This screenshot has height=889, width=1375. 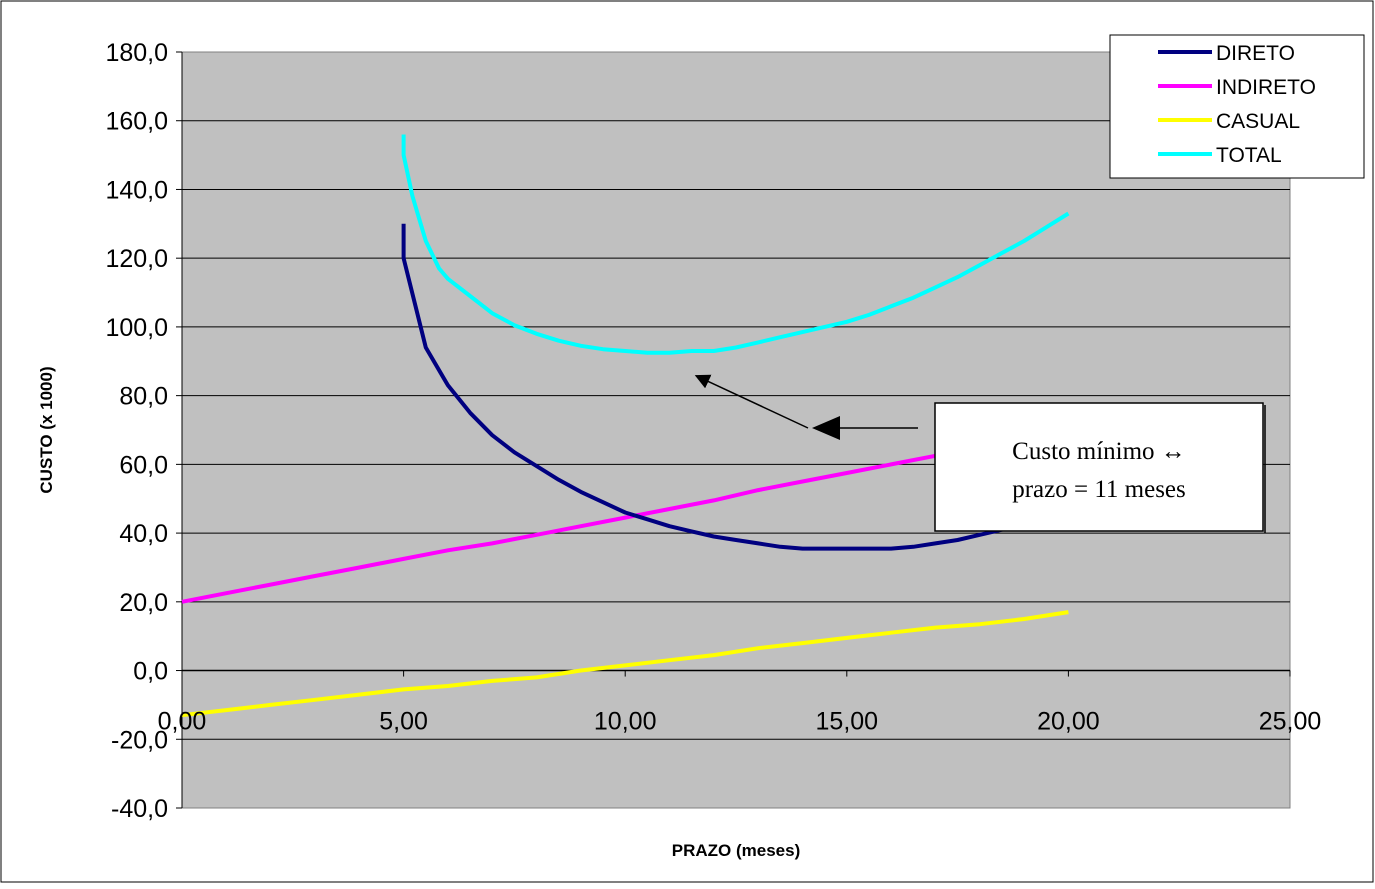 I want to click on y-tick-label: 160,0, so click(x=136, y=122).